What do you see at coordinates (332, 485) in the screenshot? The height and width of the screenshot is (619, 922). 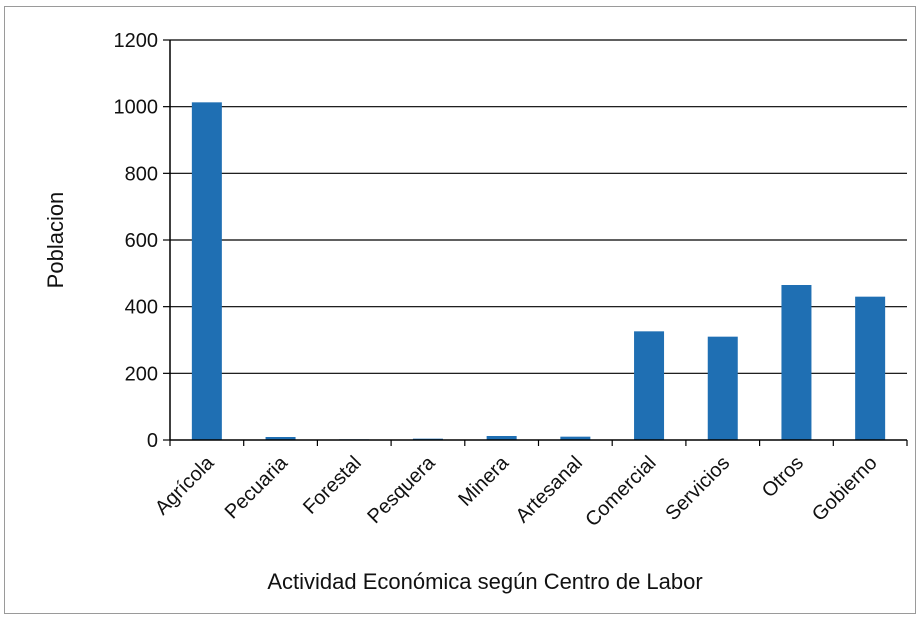 I see `x-tick-label: Forestal` at bounding box center [332, 485].